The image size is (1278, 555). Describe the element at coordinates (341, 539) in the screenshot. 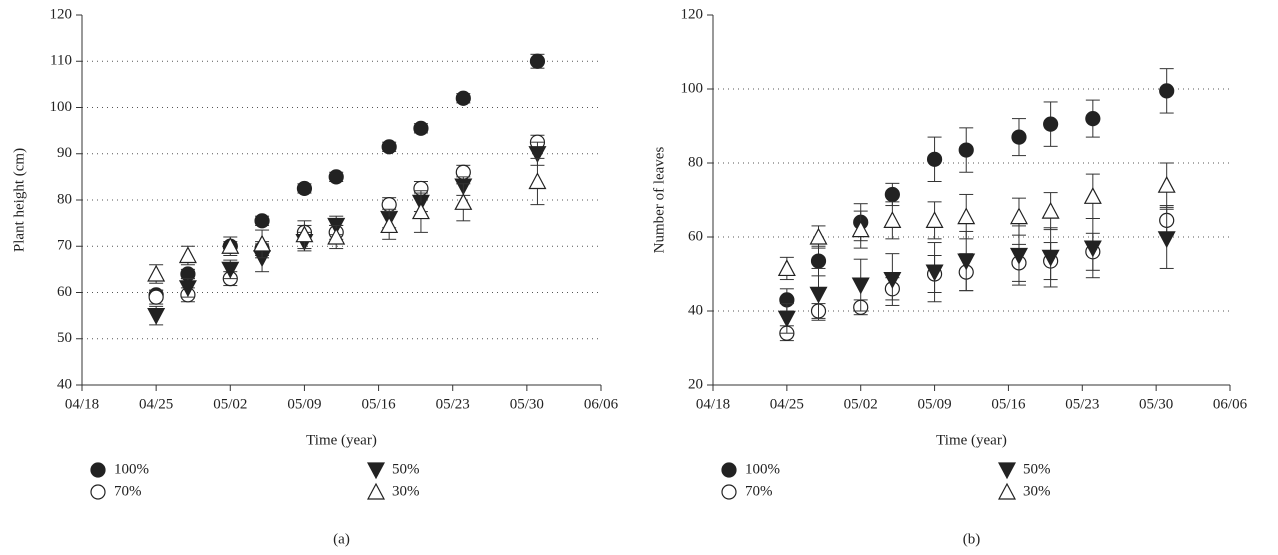

I see `caption: (a)` at that location.